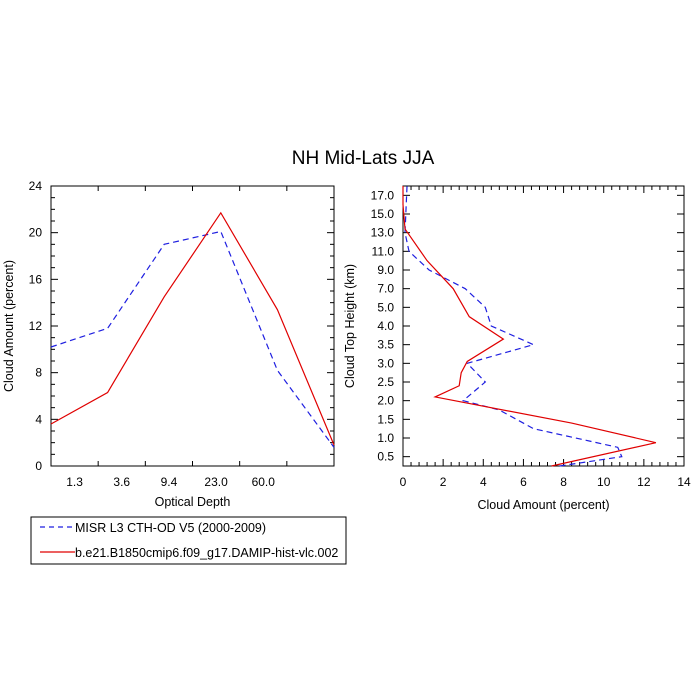 The height and width of the screenshot is (700, 700). I want to click on right-y-tick-label: 11.0, so click(383, 251).